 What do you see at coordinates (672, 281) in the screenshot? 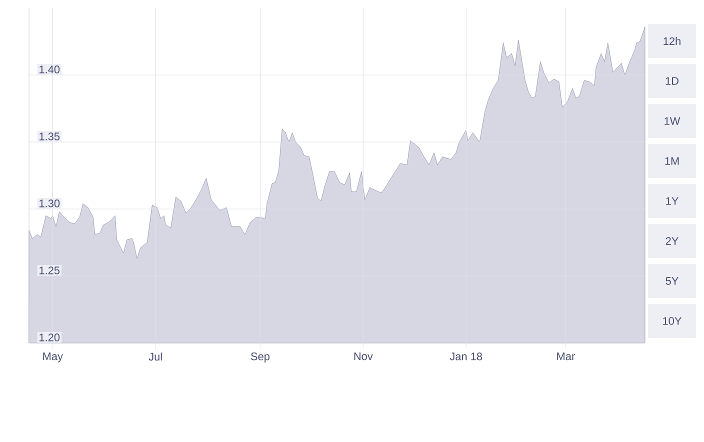
I see `text: 5Y` at bounding box center [672, 281].